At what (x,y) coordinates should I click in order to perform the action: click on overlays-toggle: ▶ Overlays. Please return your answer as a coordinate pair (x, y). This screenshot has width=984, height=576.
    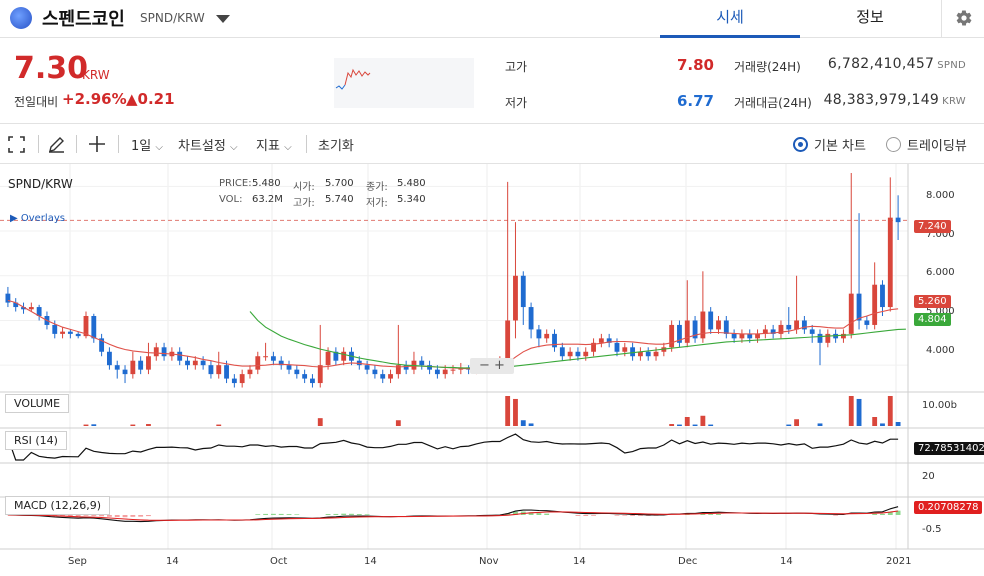
    Looking at the image, I should click on (37, 218).